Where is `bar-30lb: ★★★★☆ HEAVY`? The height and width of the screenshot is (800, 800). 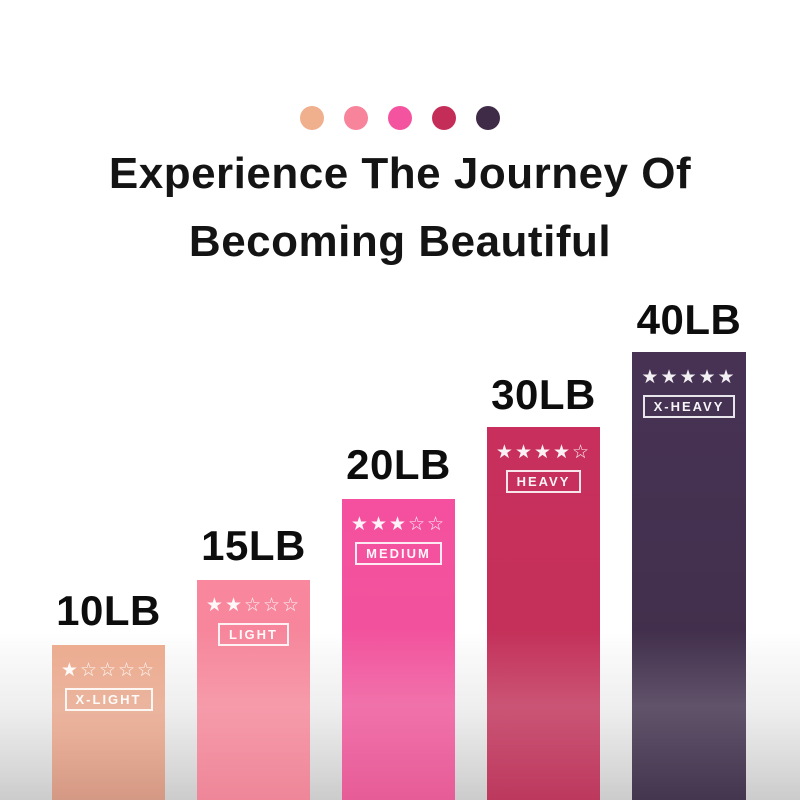
bar-30lb: ★★★★☆ HEAVY is located at coordinates (543, 613).